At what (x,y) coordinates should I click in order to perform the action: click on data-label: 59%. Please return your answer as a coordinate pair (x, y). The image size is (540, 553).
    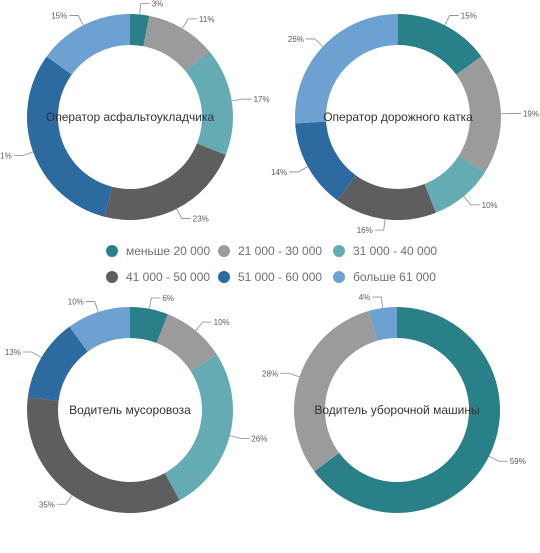
    Looking at the image, I should click on (518, 461).